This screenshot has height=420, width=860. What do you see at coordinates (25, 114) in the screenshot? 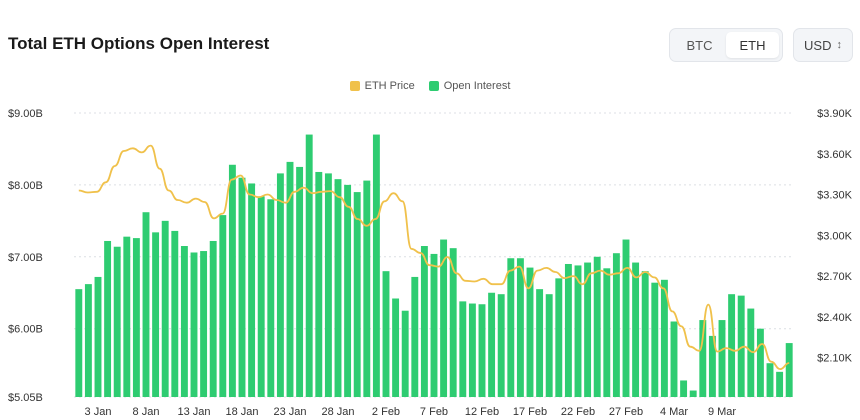
I see `y-left-tick-label: $9.00B` at bounding box center [25, 114].